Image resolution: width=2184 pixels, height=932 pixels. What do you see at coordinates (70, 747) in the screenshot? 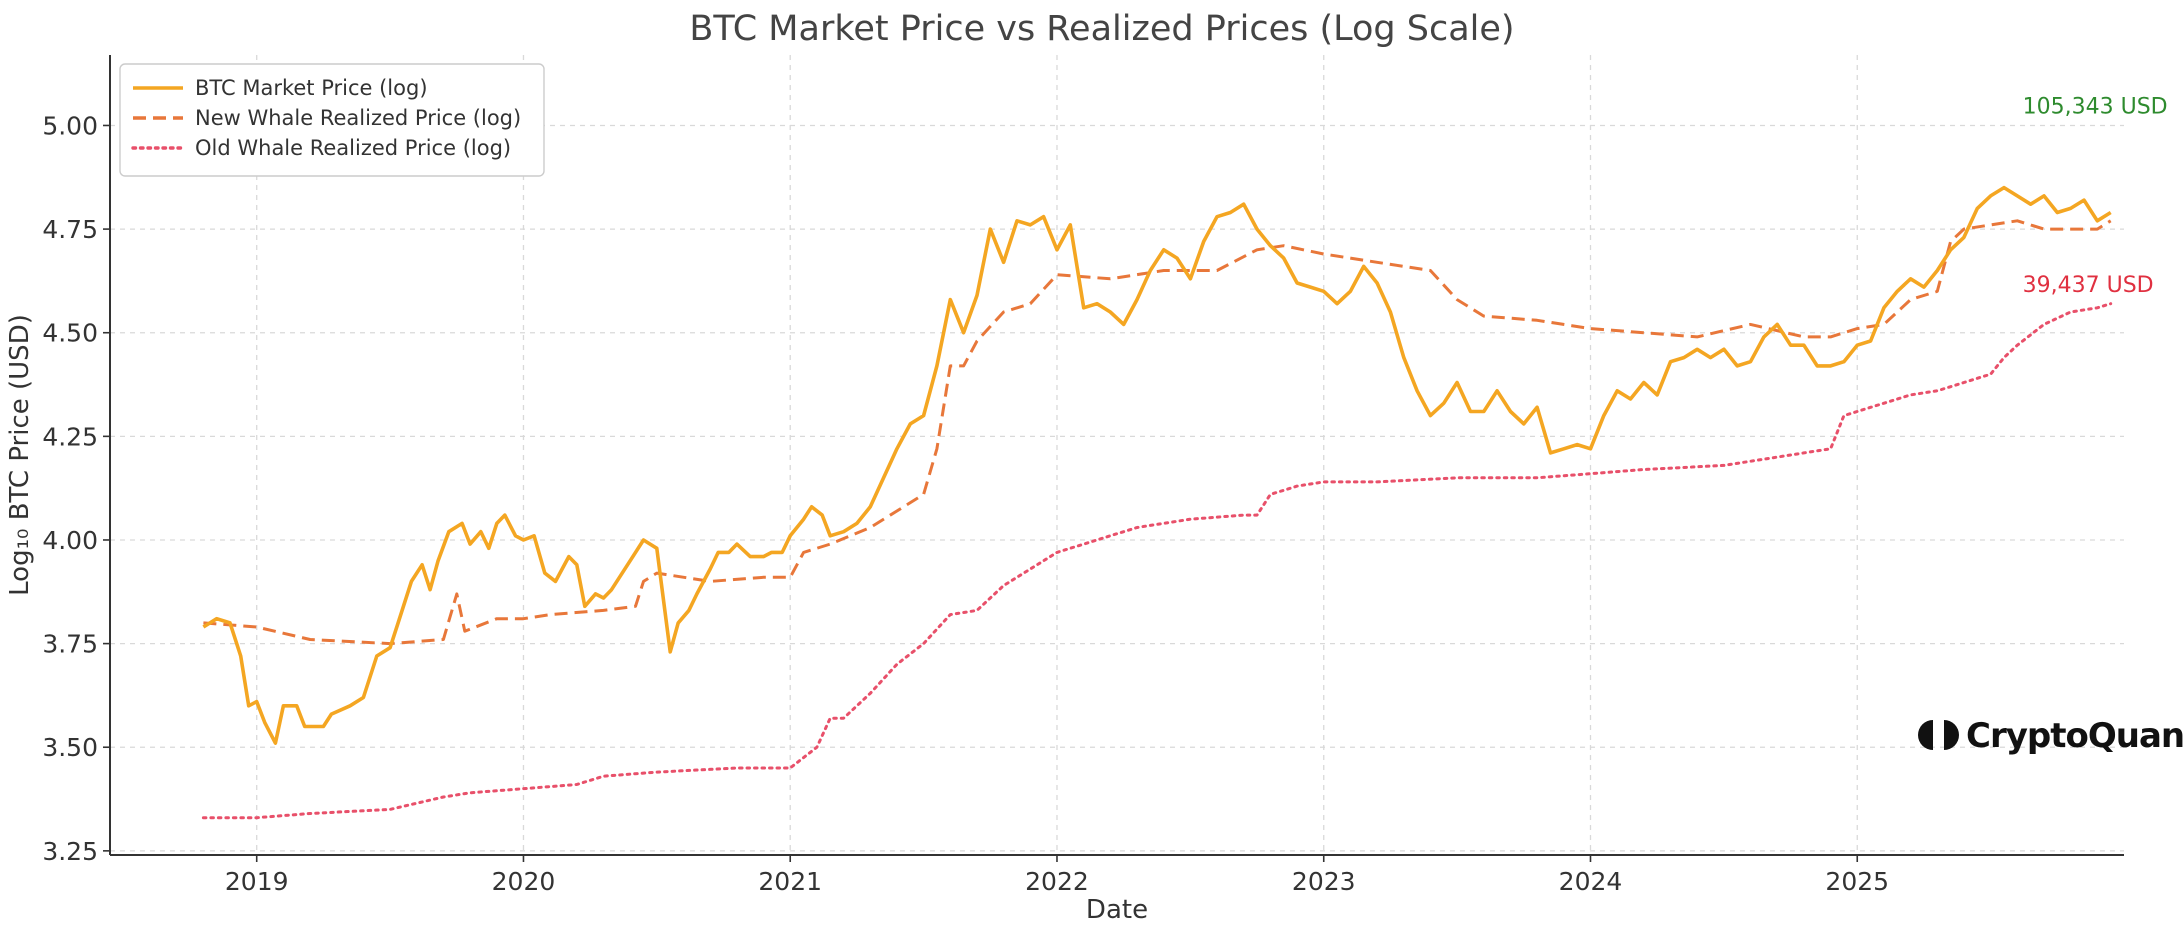
I see `y-tick-label-1: 3.50` at bounding box center [70, 747].